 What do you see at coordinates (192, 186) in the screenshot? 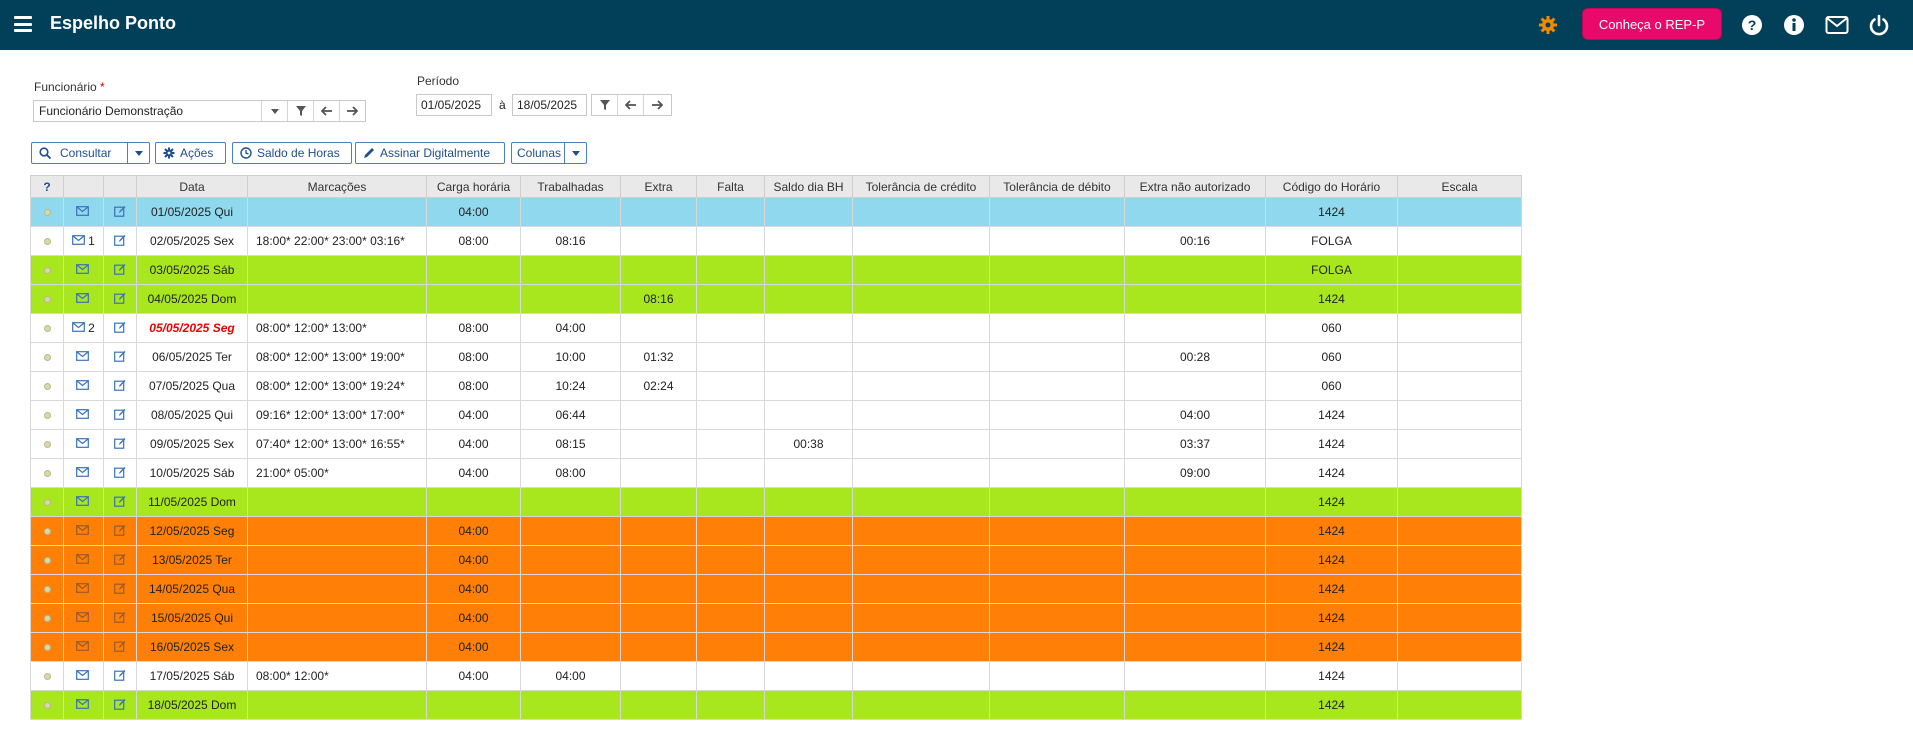
I see `column-header-data: Data` at bounding box center [192, 186].